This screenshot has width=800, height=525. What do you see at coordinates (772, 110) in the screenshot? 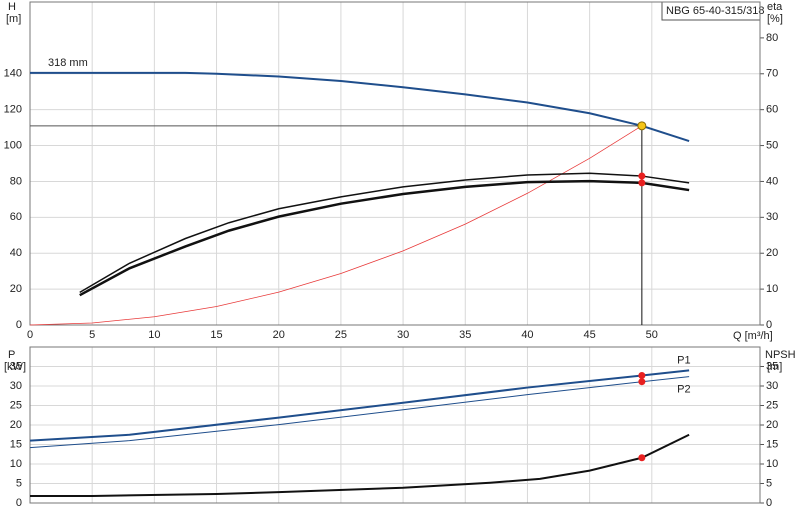
I see `y2-tick-label: 60` at bounding box center [772, 110].